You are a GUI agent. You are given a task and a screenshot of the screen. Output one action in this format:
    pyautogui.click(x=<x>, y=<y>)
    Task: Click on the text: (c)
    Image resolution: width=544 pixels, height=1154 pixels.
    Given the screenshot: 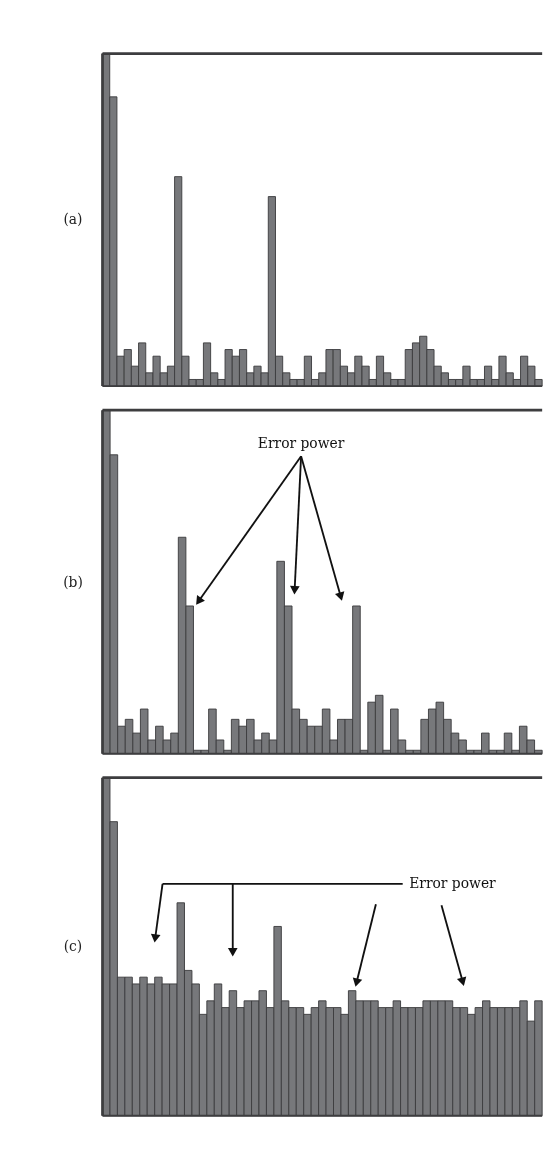 What is the action you would take?
    pyautogui.click(x=73, y=946)
    